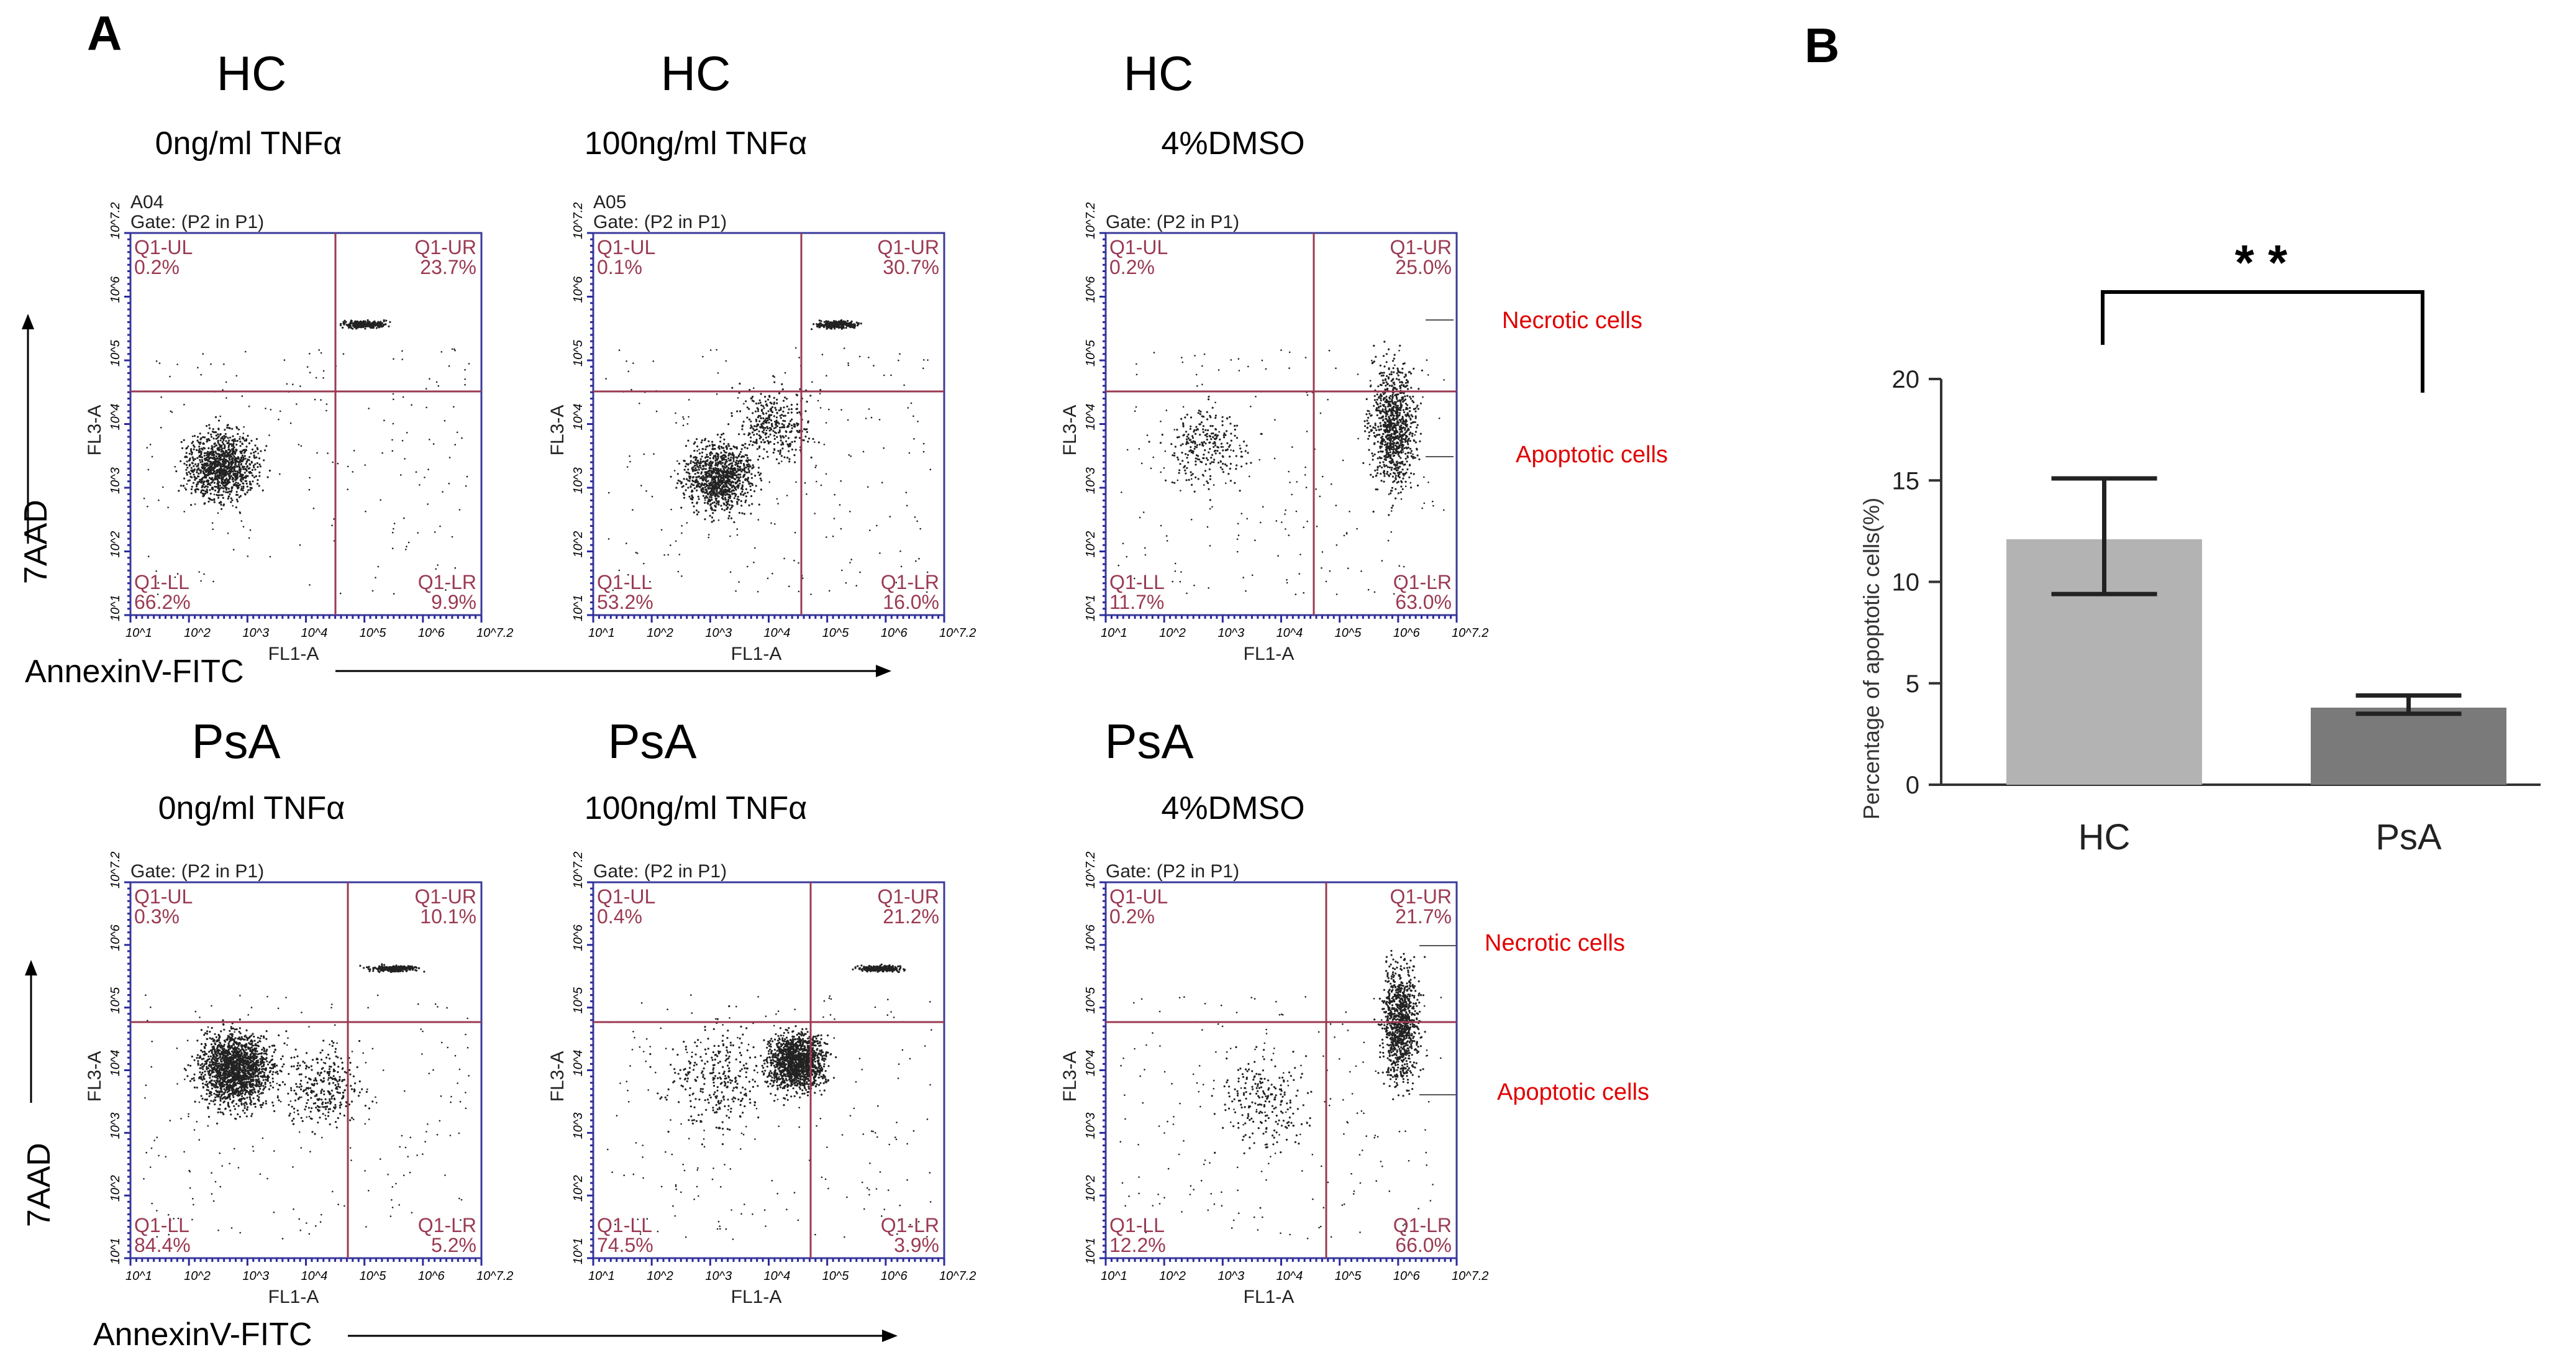 The height and width of the screenshot is (1370, 2576). Describe the element at coordinates (448, 267) in the screenshot. I see `q-ur-value: 23.7%` at that location.